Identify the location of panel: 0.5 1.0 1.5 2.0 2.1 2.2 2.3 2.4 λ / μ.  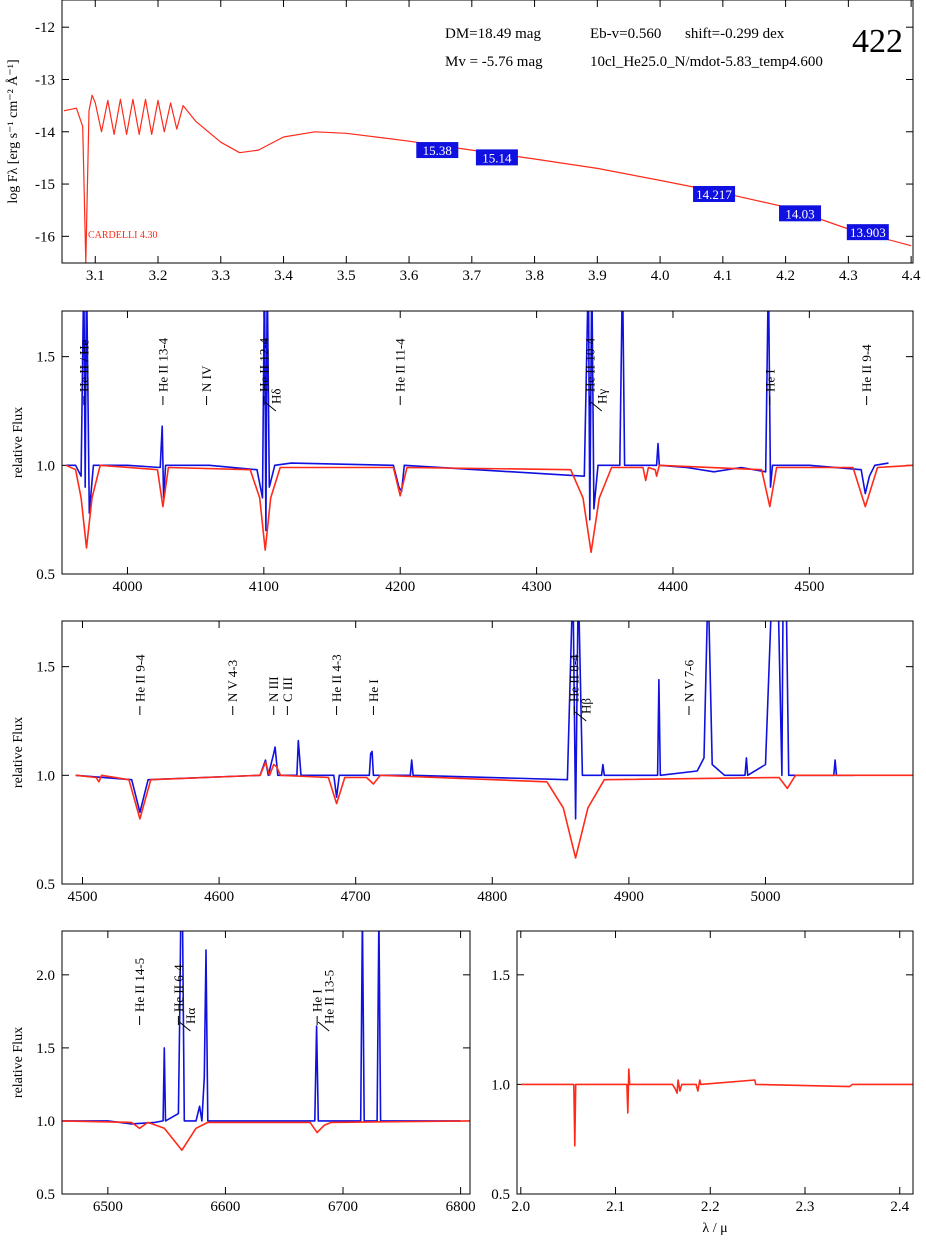
(702, 1083).